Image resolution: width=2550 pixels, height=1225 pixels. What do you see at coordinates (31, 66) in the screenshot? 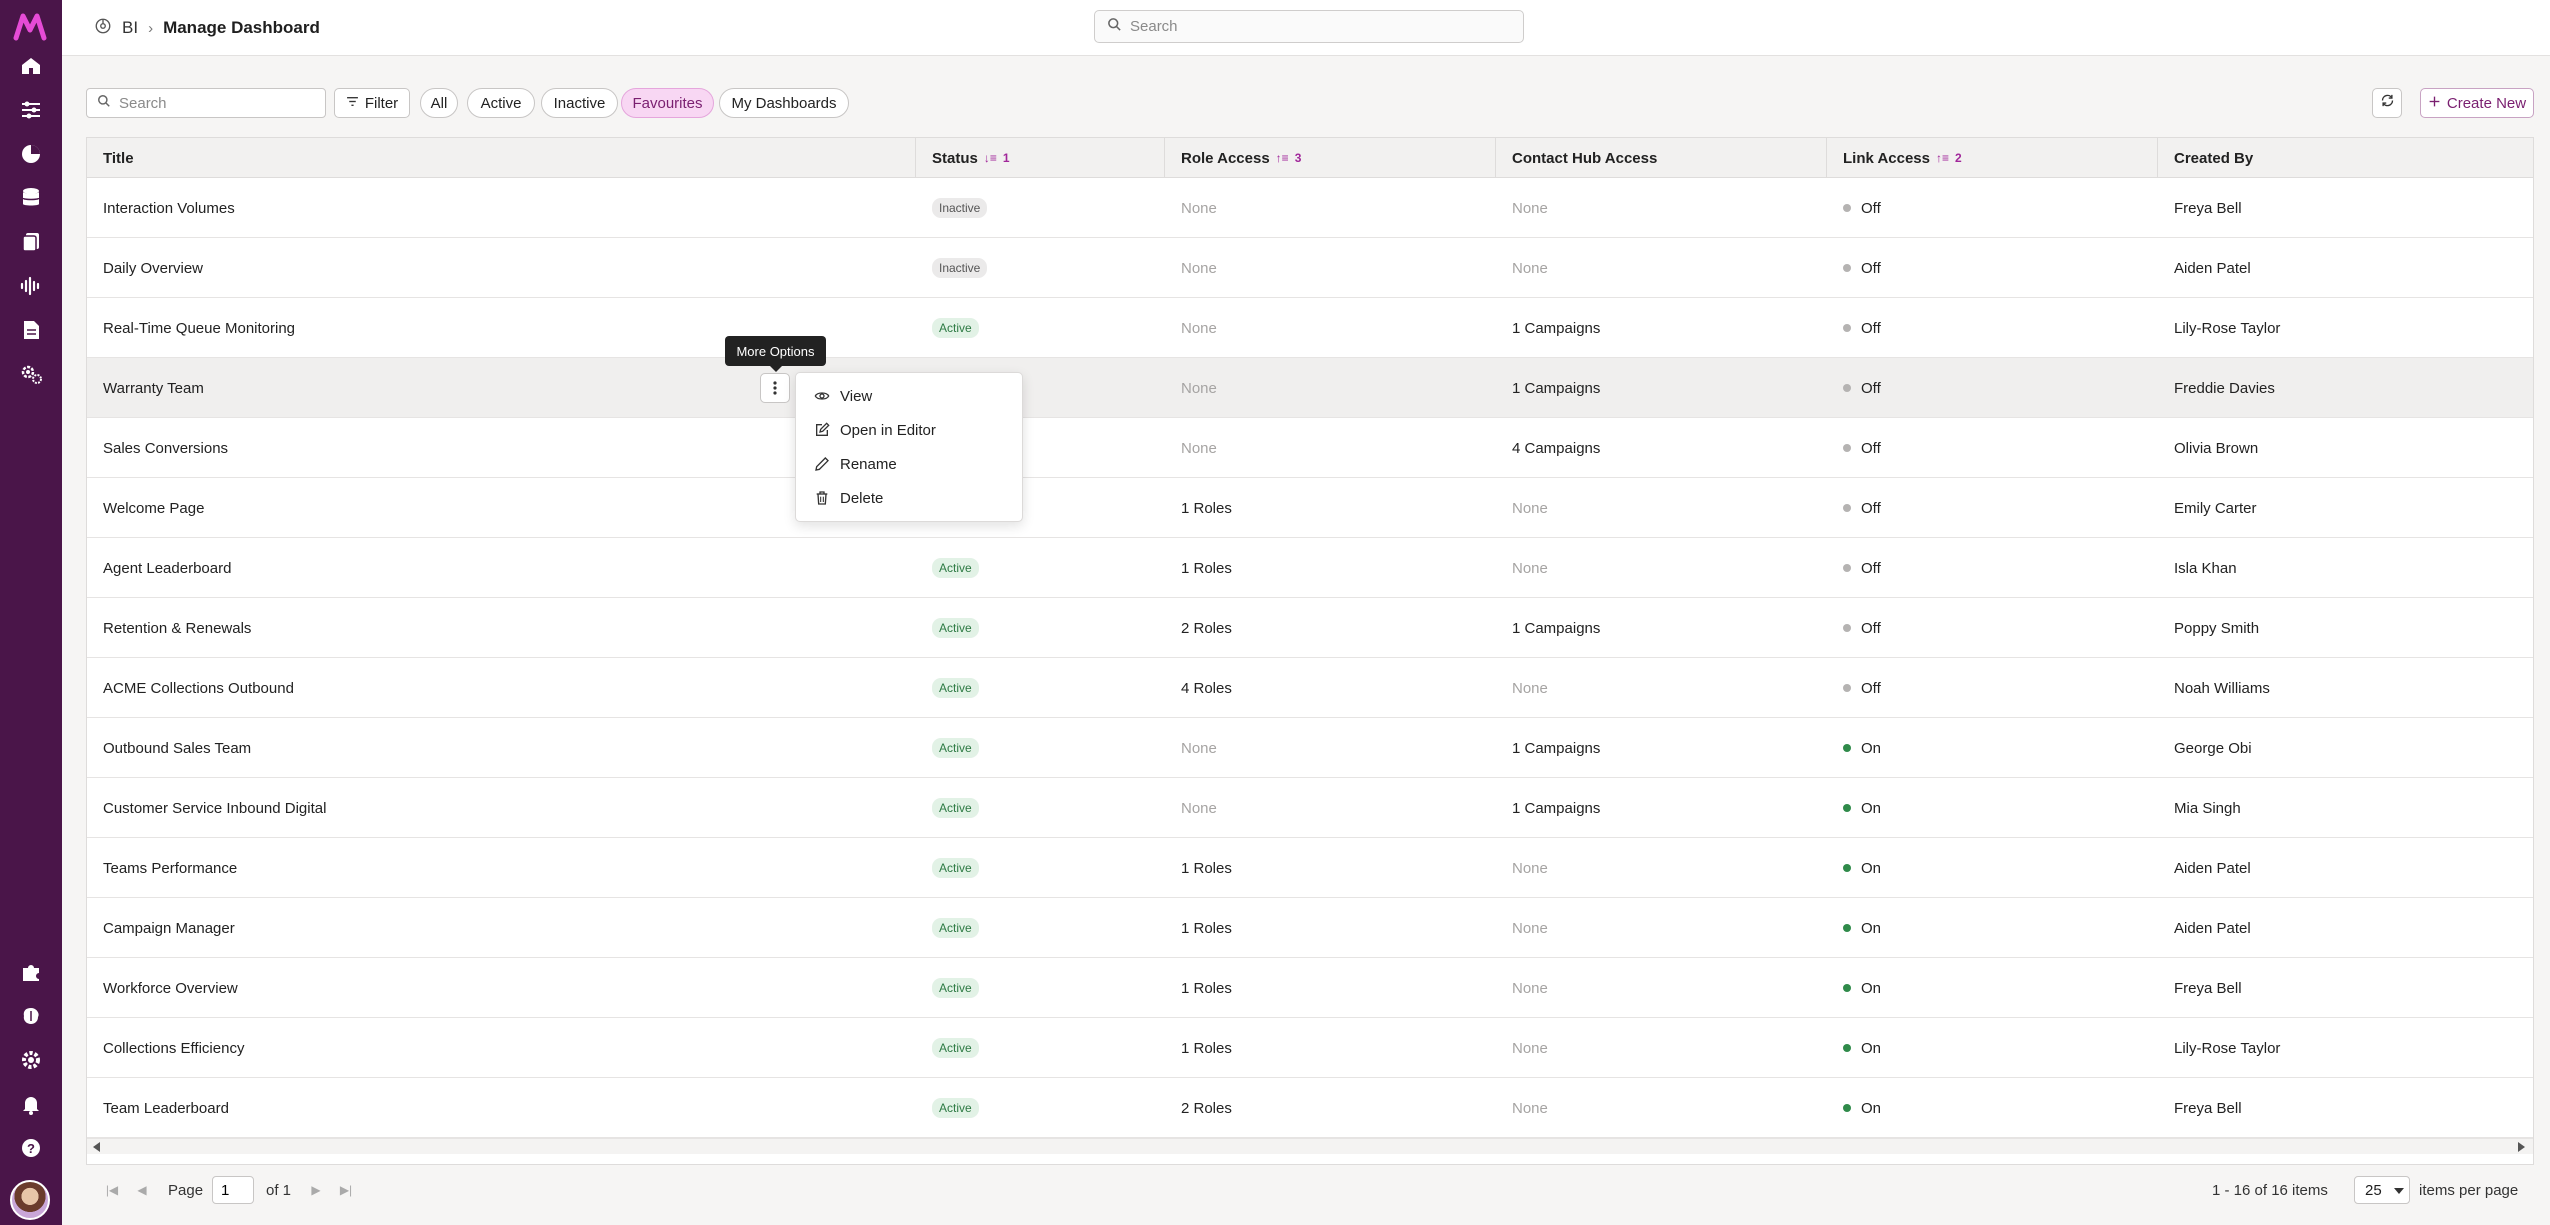
I see `home-icon` at bounding box center [31, 66].